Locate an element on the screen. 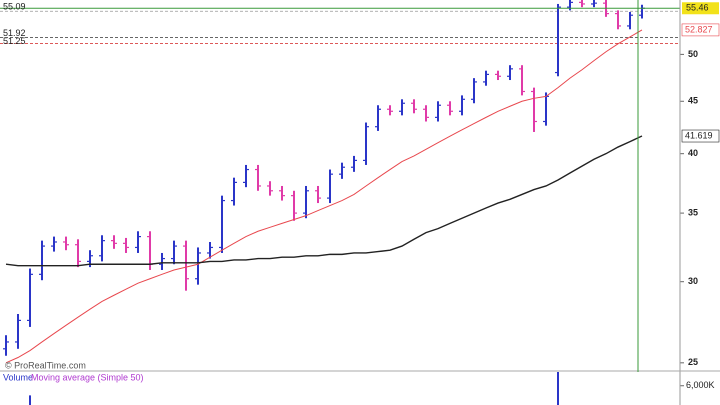 This screenshot has height=405, width=720. volume-ma-label: Moving average (Simple 50) is located at coordinates (87, 377).